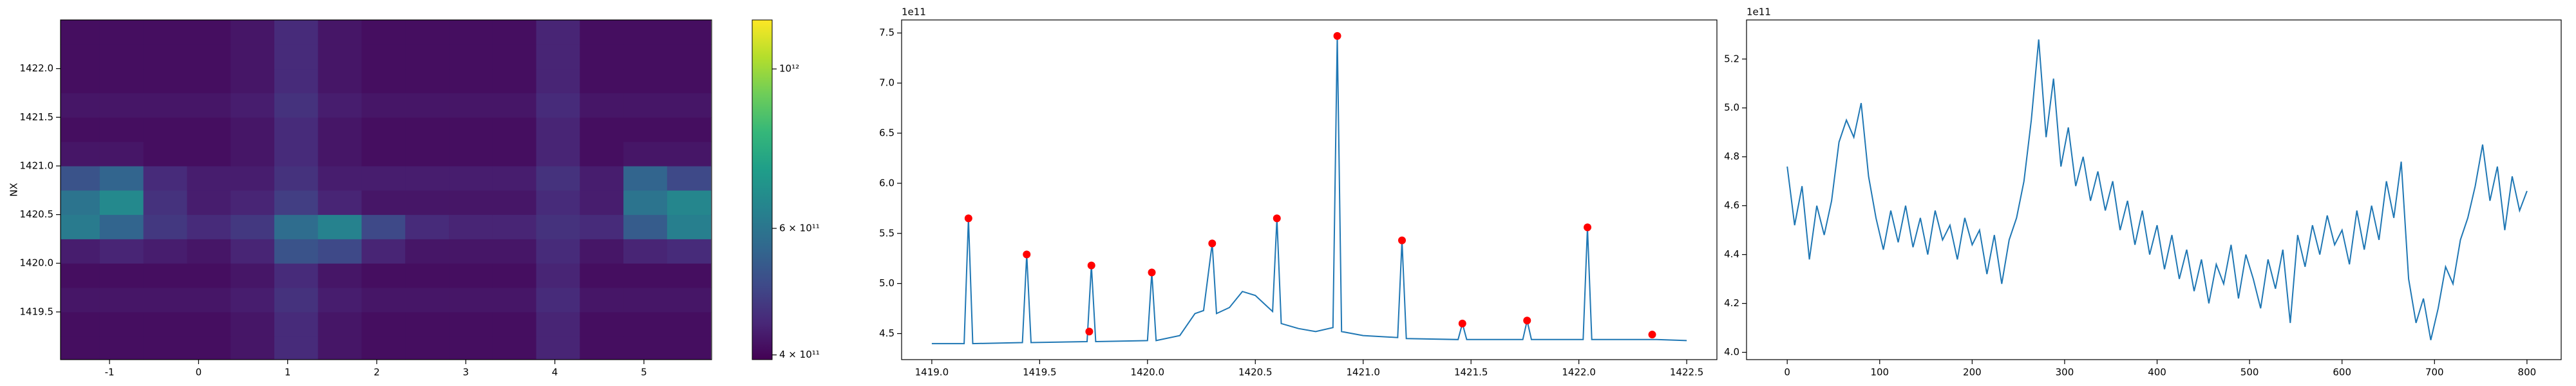 The image size is (2576, 386). I want to click on y-tick-label: 1420.0, so click(37, 263).